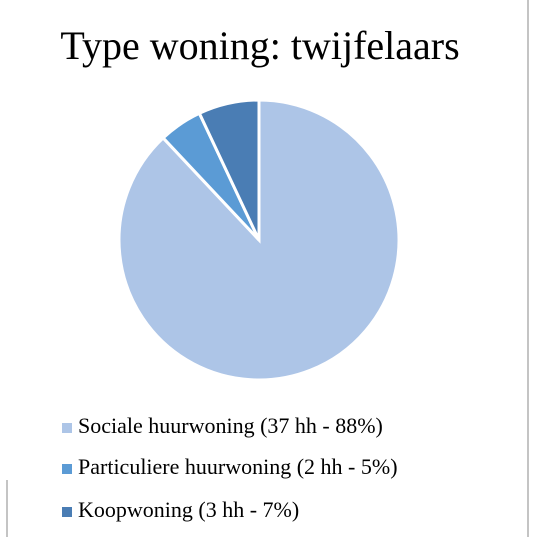  What do you see at coordinates (230, 425) in the screenshot?
I see `legend-label: Sociale huurwoning (37 hh - 88%)` at bounding box center [230, 425].